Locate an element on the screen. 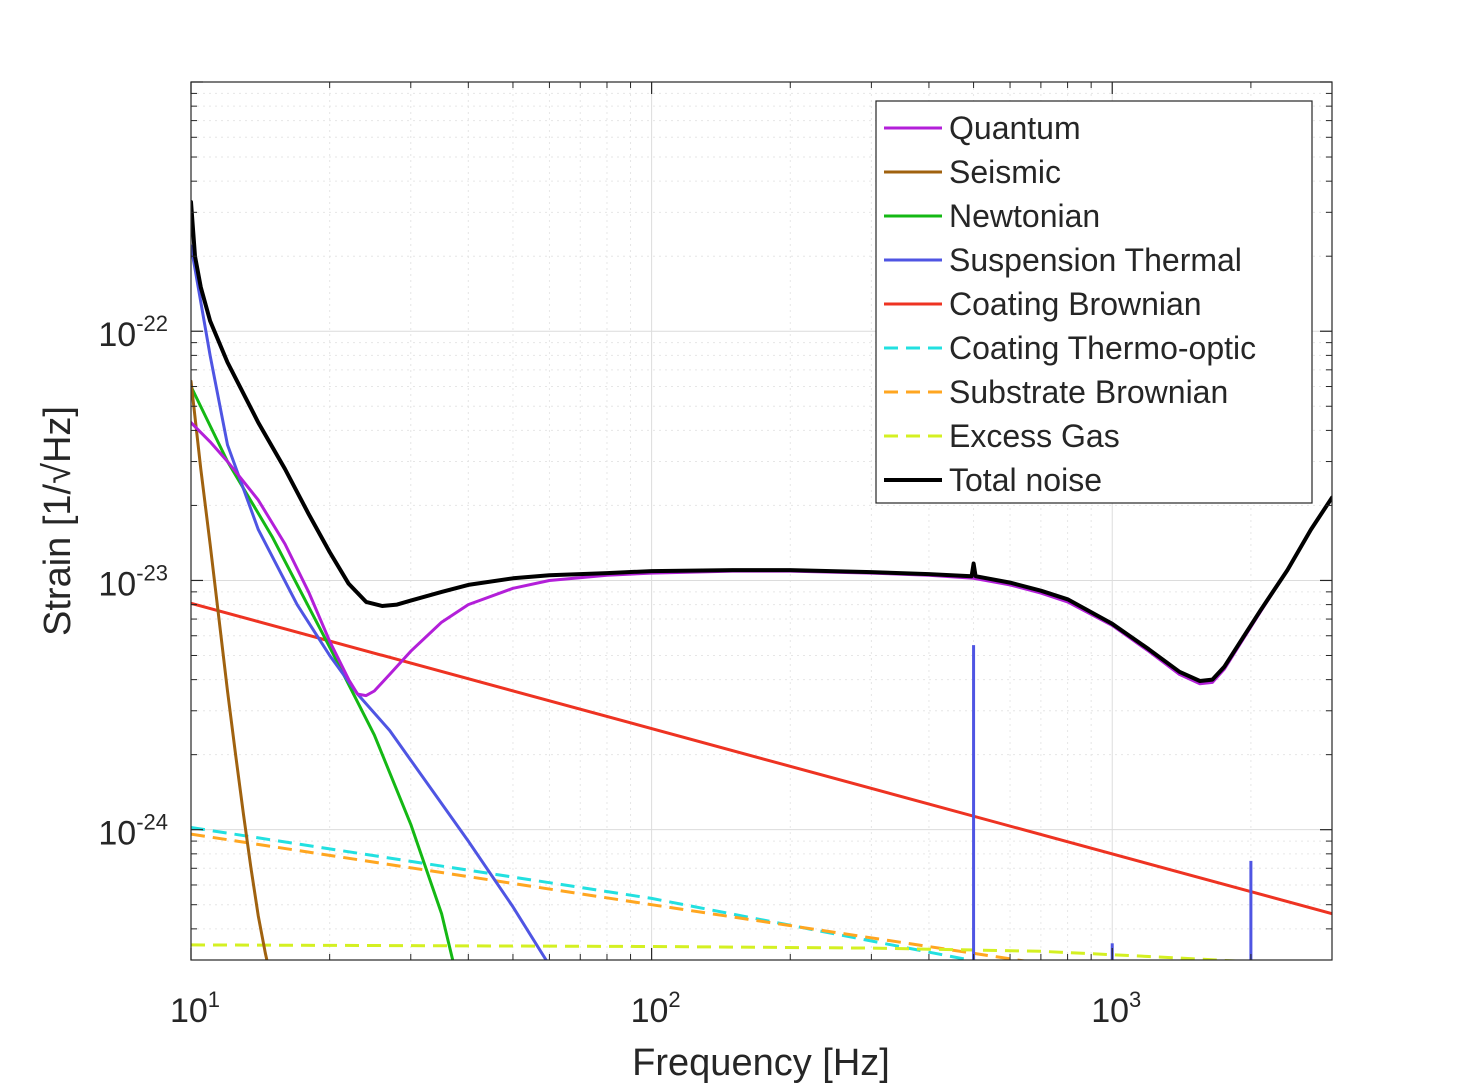 This screenshot has height=1086, width=1472. series-seismic is located at coordinates (230, 669).